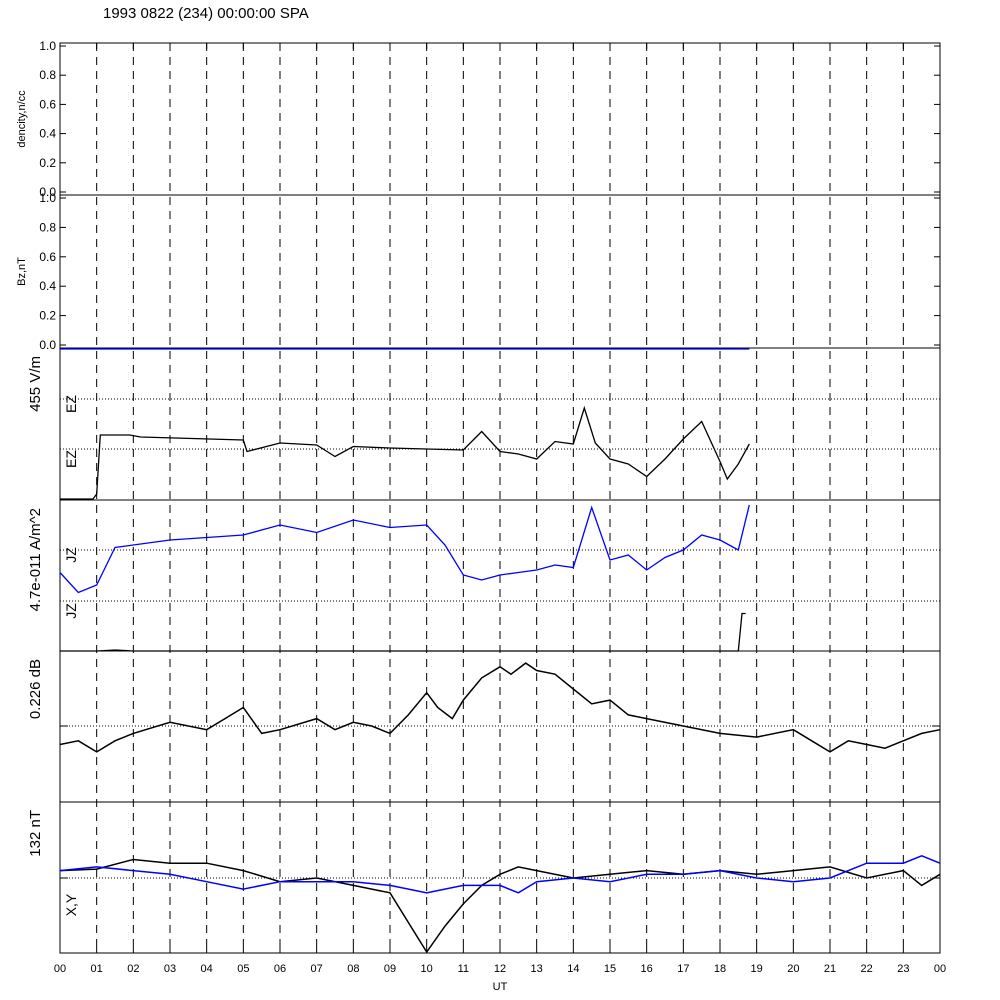 The image size is (1000, 1000). Describe the element at coordinates (170, 969) in the screenshot. I see `x-tick-label: 03` at that location.